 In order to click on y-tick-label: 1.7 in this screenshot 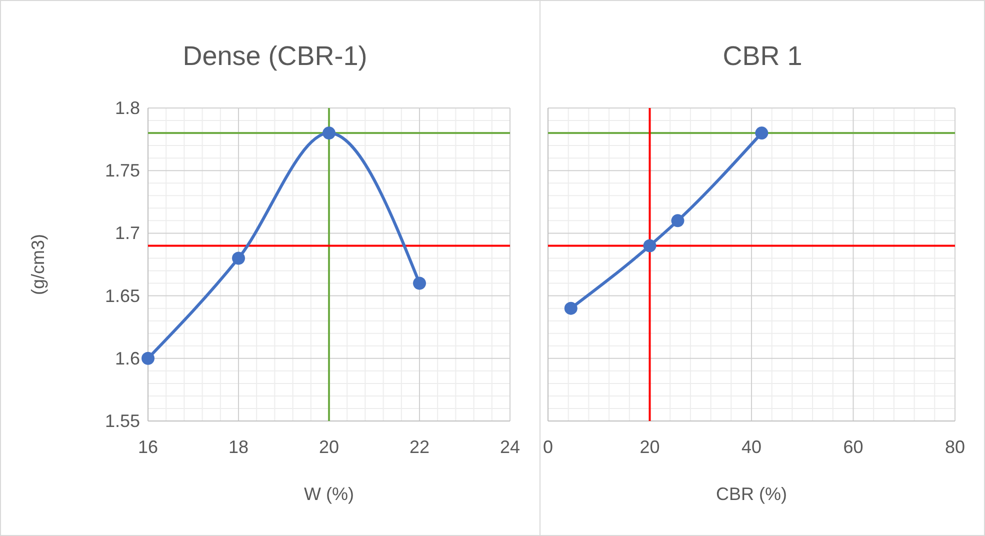, I will do `click(127, 233)`.